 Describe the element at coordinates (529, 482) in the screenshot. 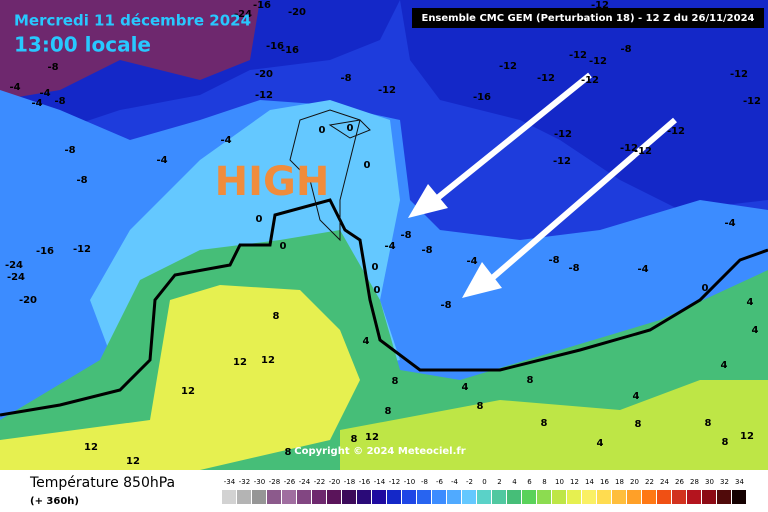

I see `legend-scale-label: 6` at that location.